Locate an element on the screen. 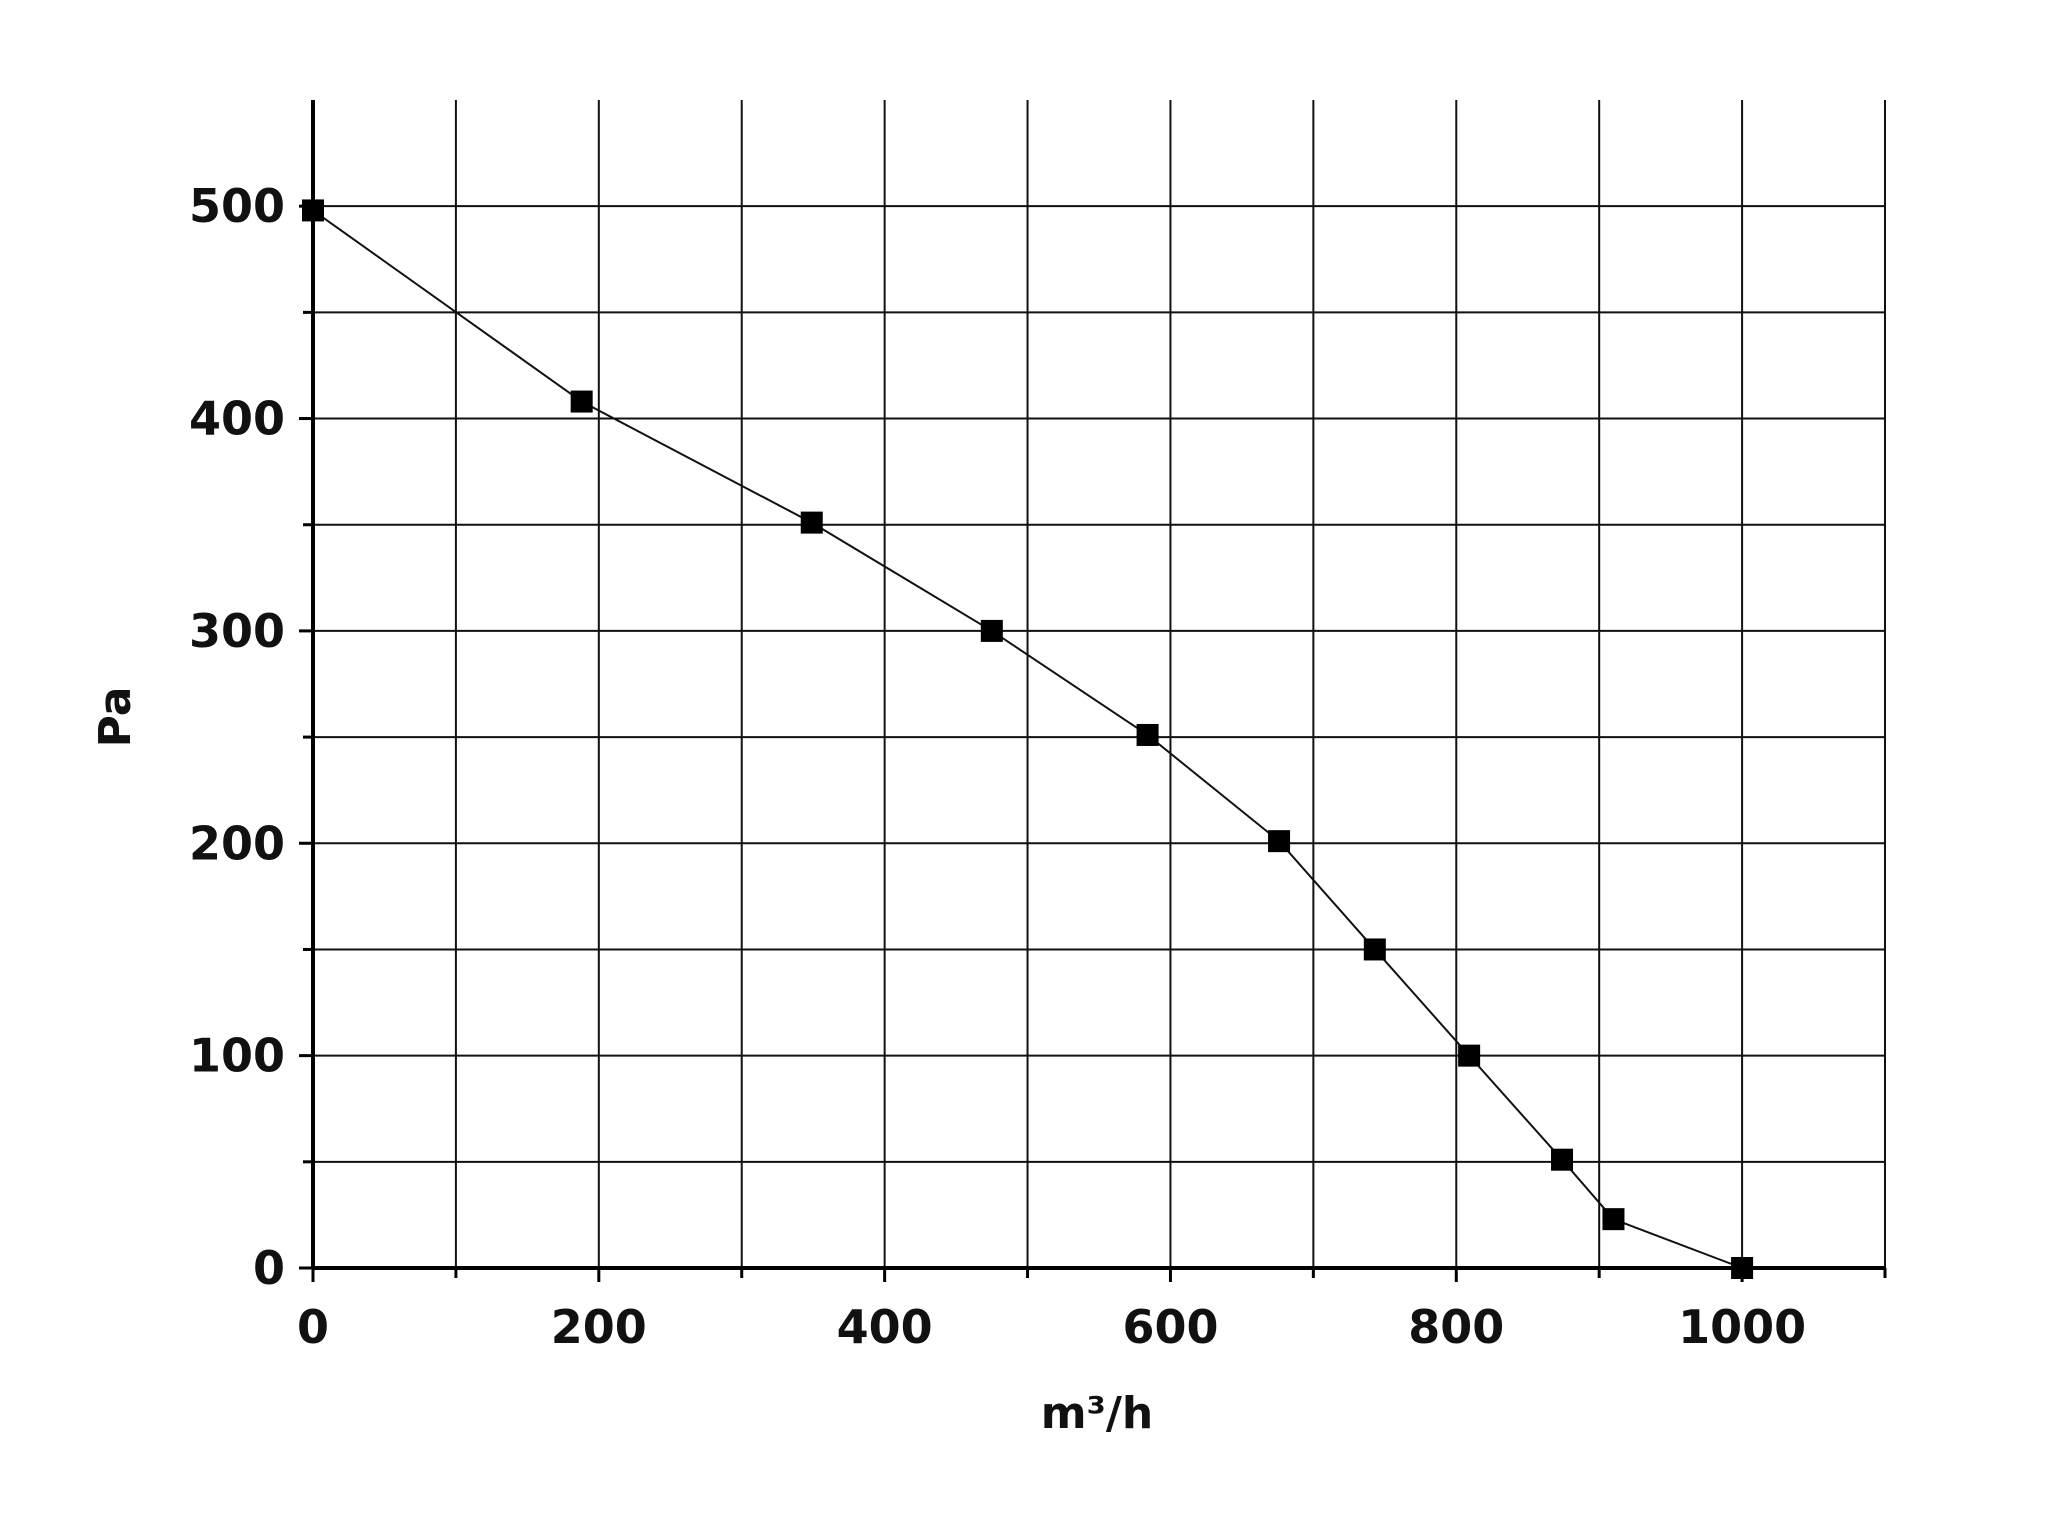  y-tick-label: 200 is located at coordinates (237, 843).